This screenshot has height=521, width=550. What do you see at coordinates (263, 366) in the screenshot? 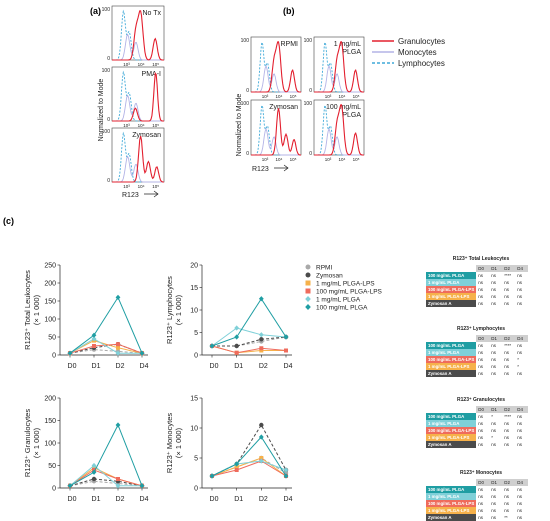
I see `x-tick-label: D2` at bounding box center [263, 366].